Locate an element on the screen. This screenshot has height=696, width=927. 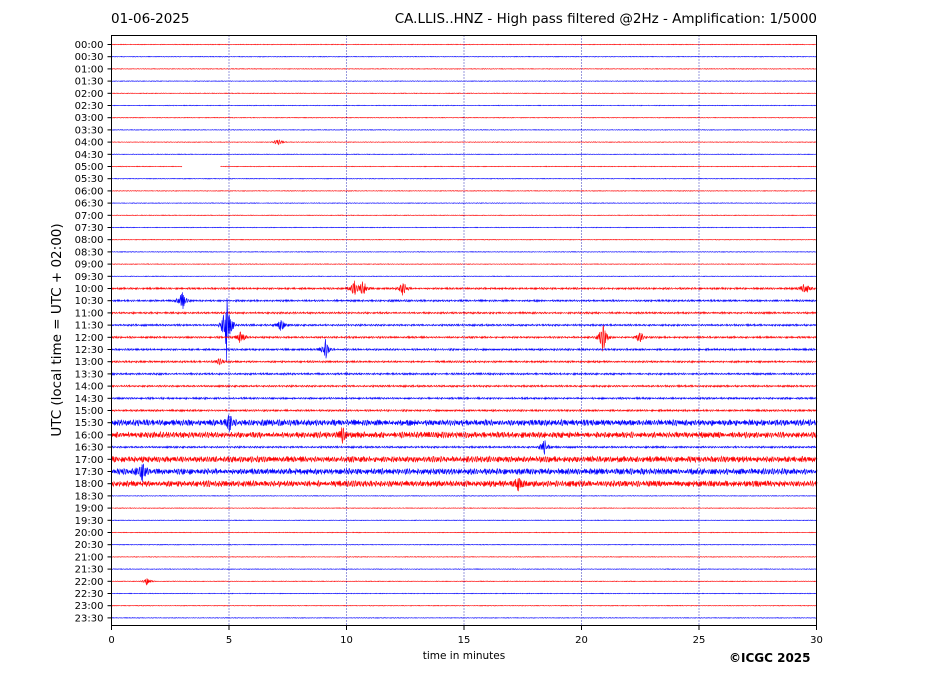
trace-line-2000 is located at coordinates (464, 532).